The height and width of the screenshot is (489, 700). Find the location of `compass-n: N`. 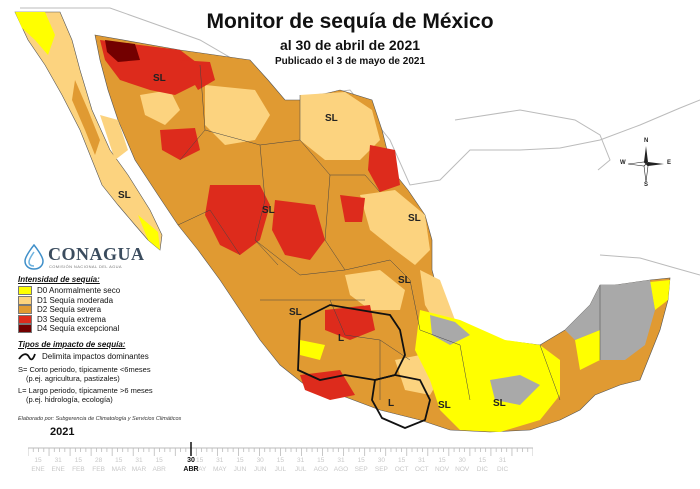

compass-n: N is located at coordinates (646, 141).